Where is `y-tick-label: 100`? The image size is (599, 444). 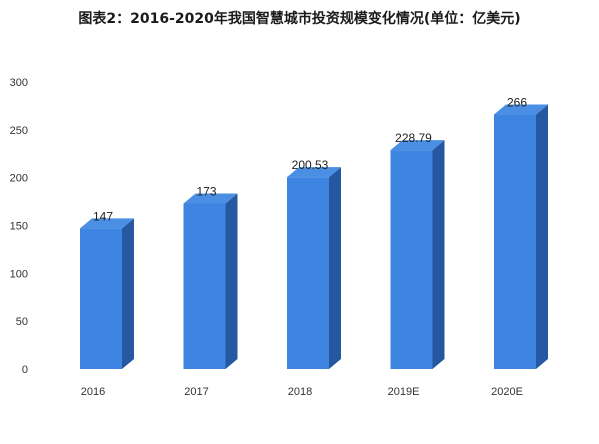 y-tick-label: 100 is located at coordinates (19, 274).